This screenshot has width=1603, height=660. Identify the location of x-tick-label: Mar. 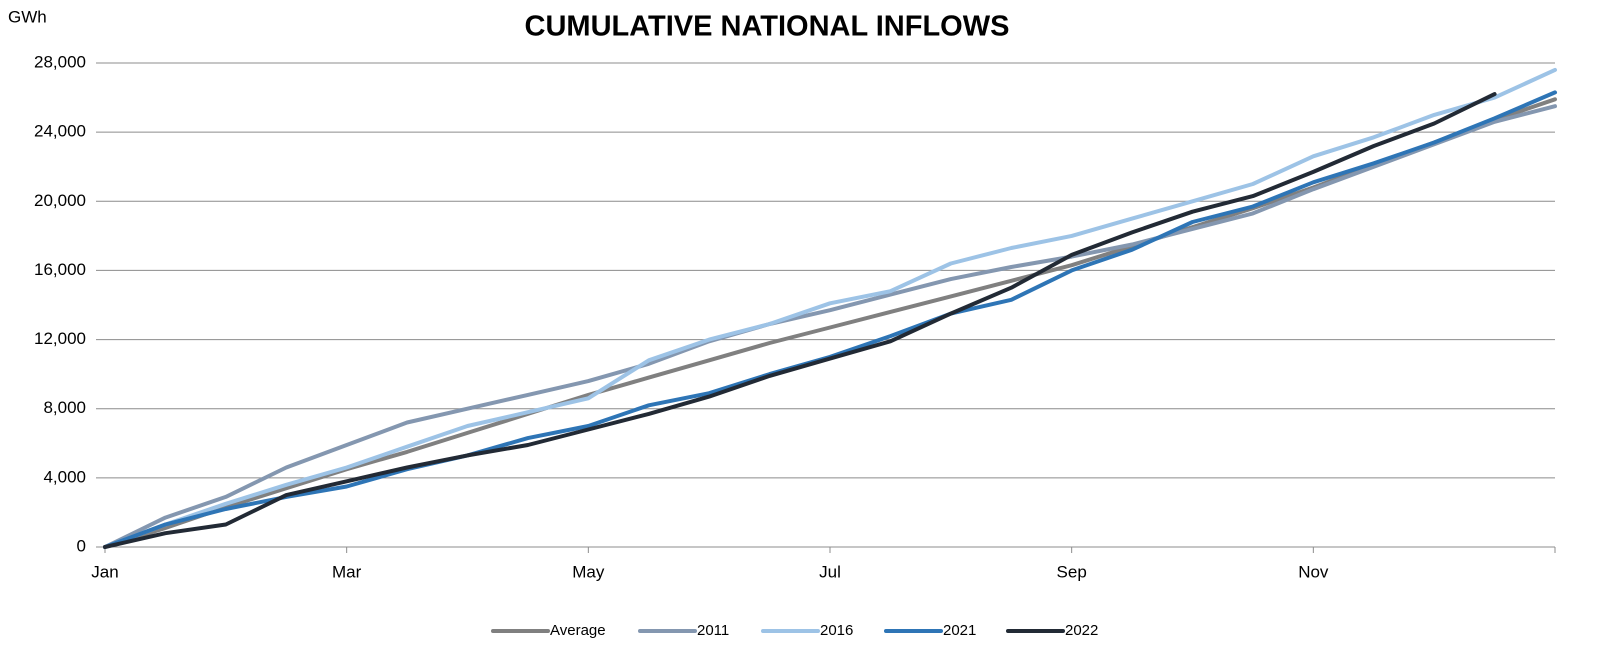
(347, 571).